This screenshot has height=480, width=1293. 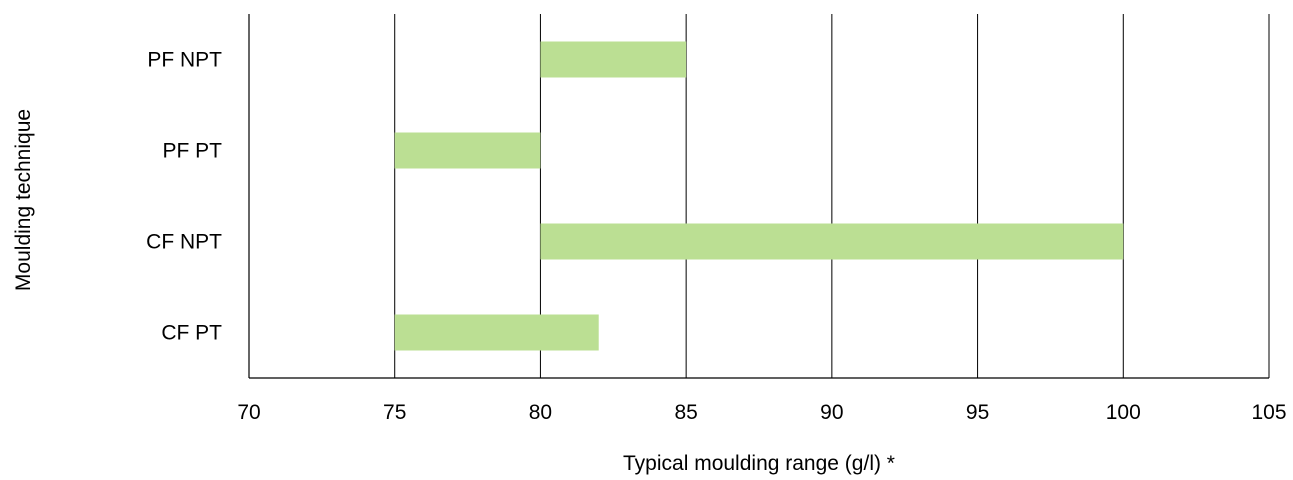 I want to click on y-category-labels: PF NPT PF PT CF NPT CF PT, so click(x=184, y=197).